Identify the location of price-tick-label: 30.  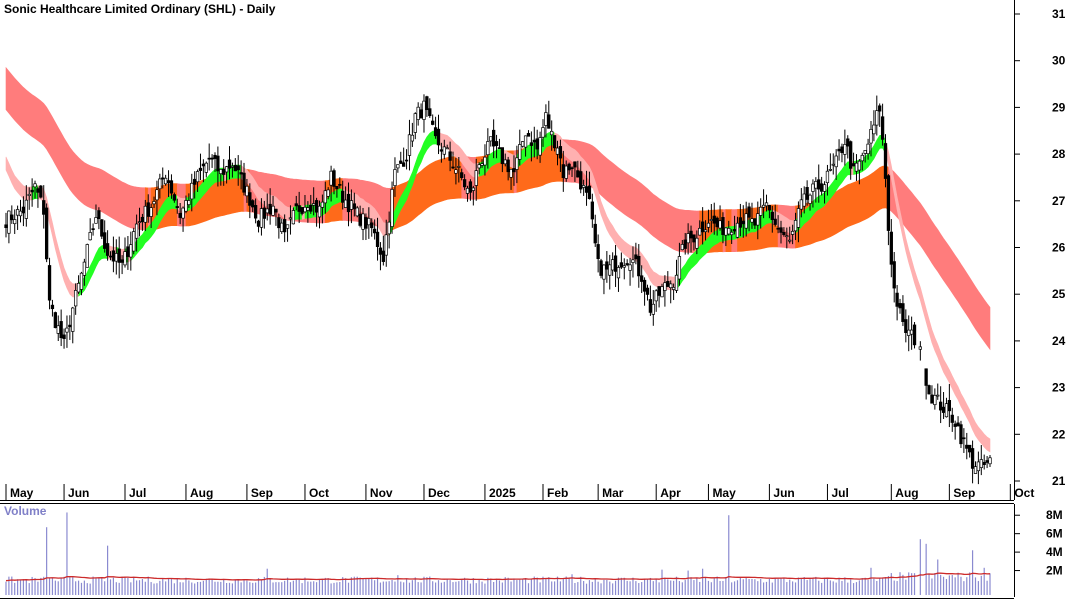
(1059, 61).